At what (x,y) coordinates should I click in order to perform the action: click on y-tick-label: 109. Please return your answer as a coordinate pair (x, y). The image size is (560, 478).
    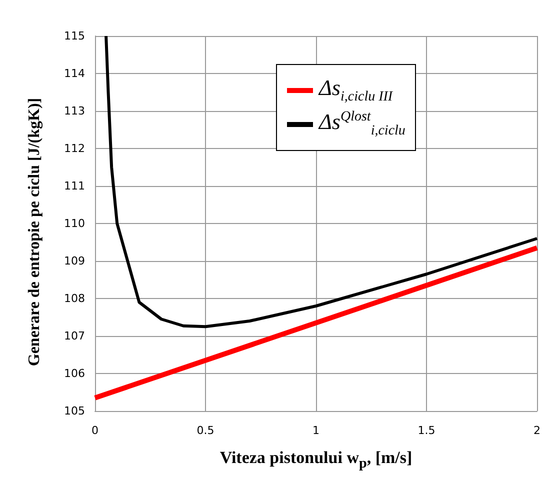
    Looking at the image, I should click on (74, 261).